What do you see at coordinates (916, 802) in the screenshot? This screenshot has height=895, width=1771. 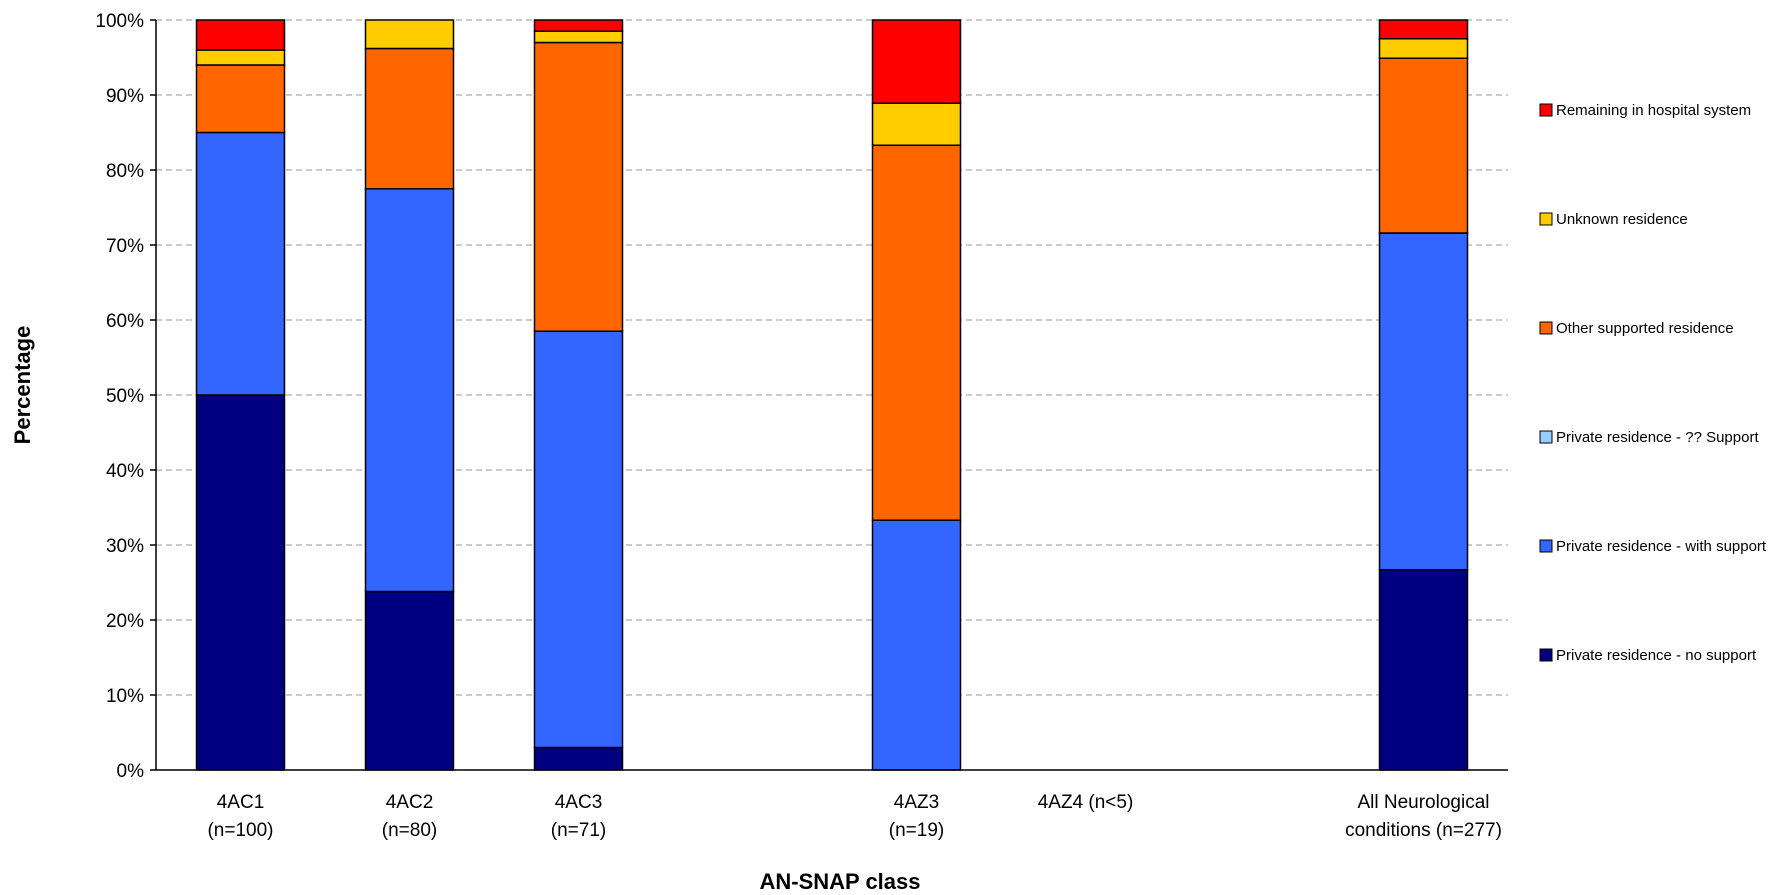 I see `x-tick-label: 4AZ3` at bounding box center [916, 802].